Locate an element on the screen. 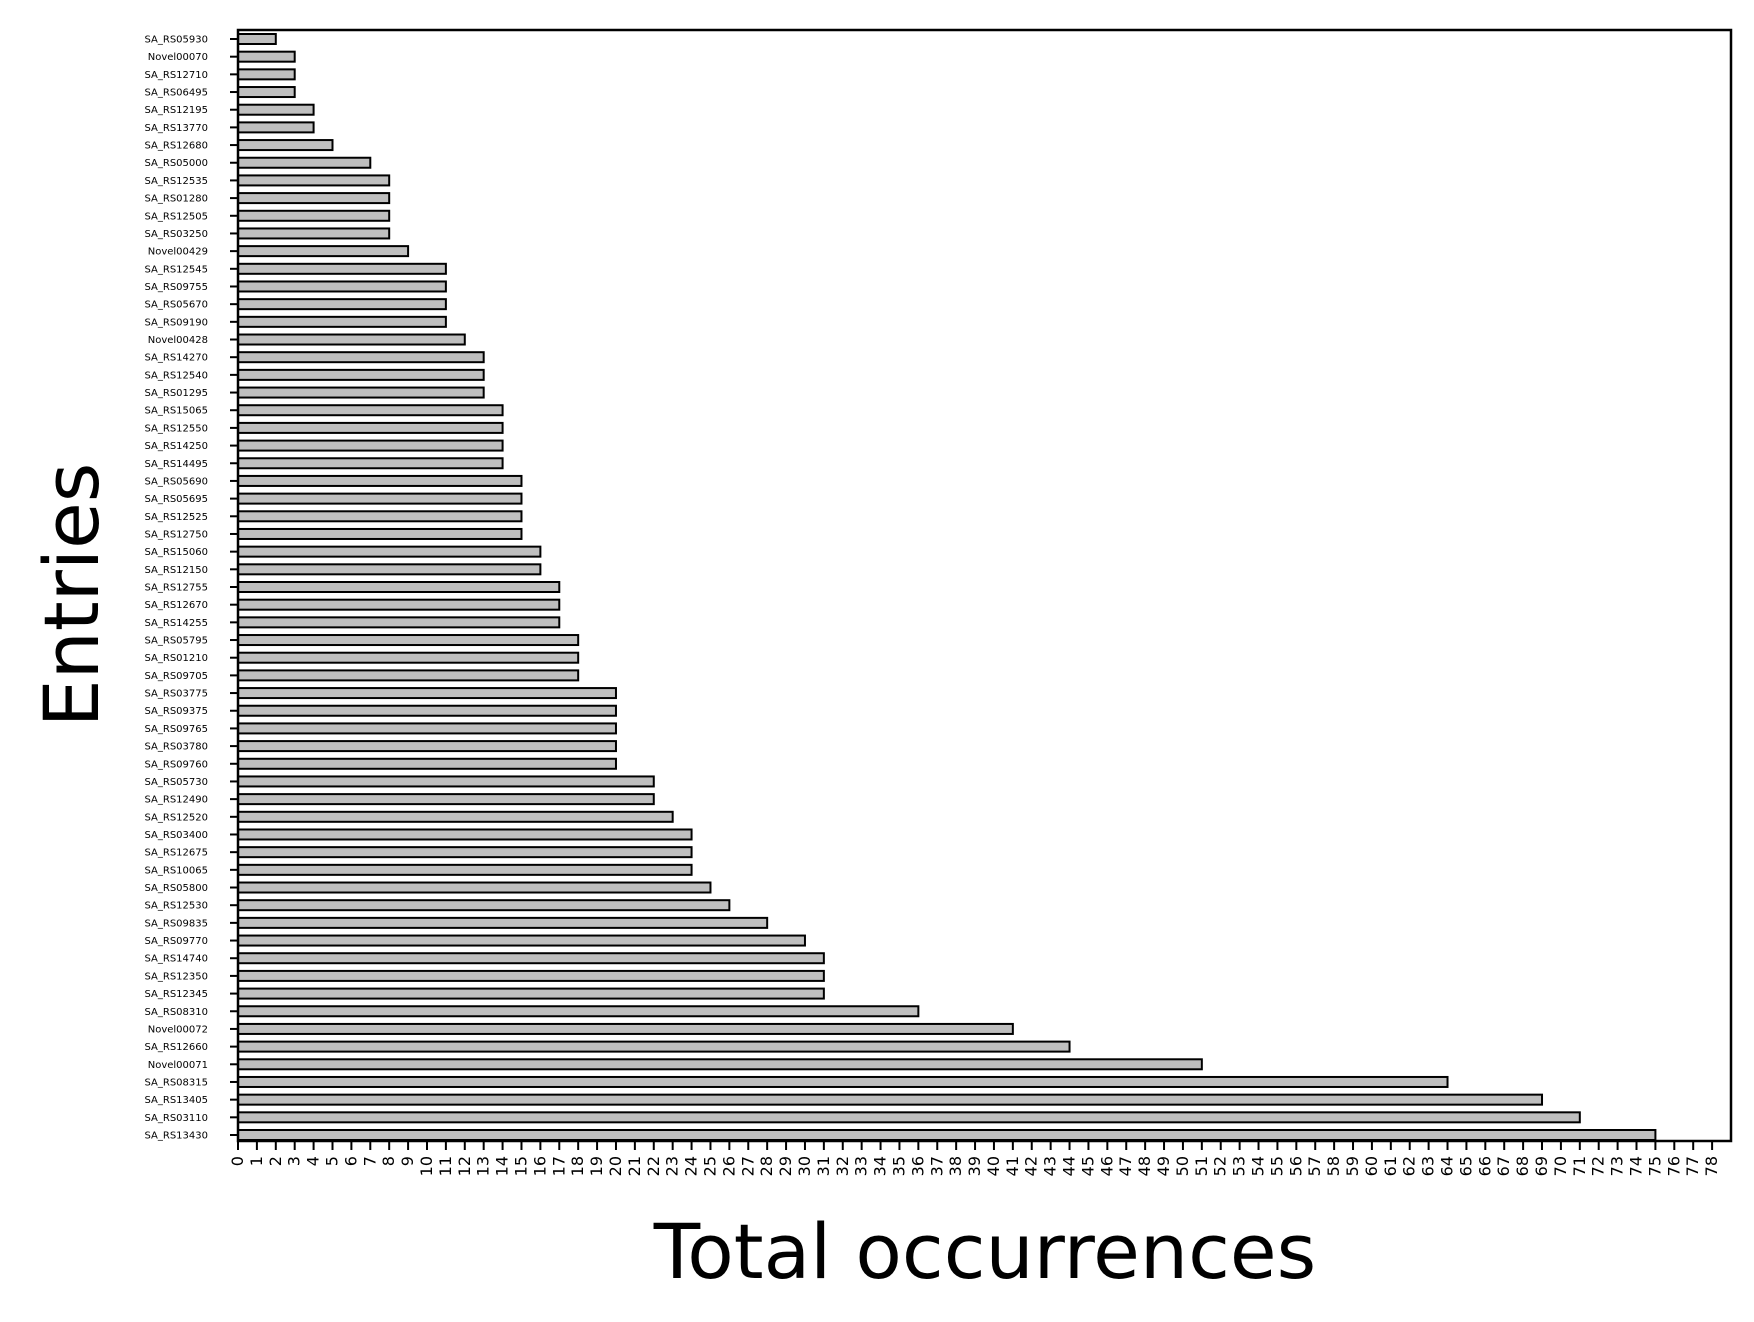 This screenshot has height=1322, width=1754. x-tick-label: 25 is located at coordinates (709, 1166).